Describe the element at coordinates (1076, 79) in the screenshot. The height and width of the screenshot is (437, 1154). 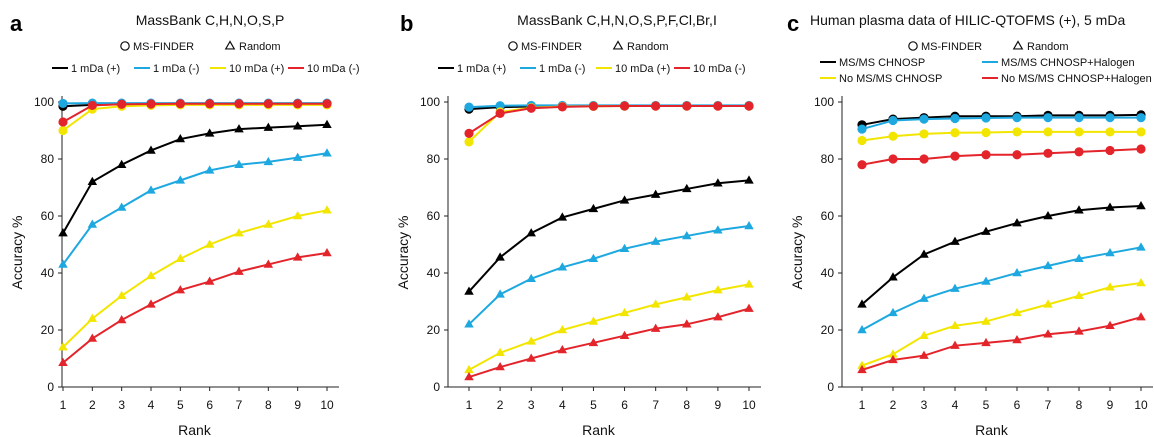
I see `legend-label: No MS/MS CHNOSP+Halogen` at that location.